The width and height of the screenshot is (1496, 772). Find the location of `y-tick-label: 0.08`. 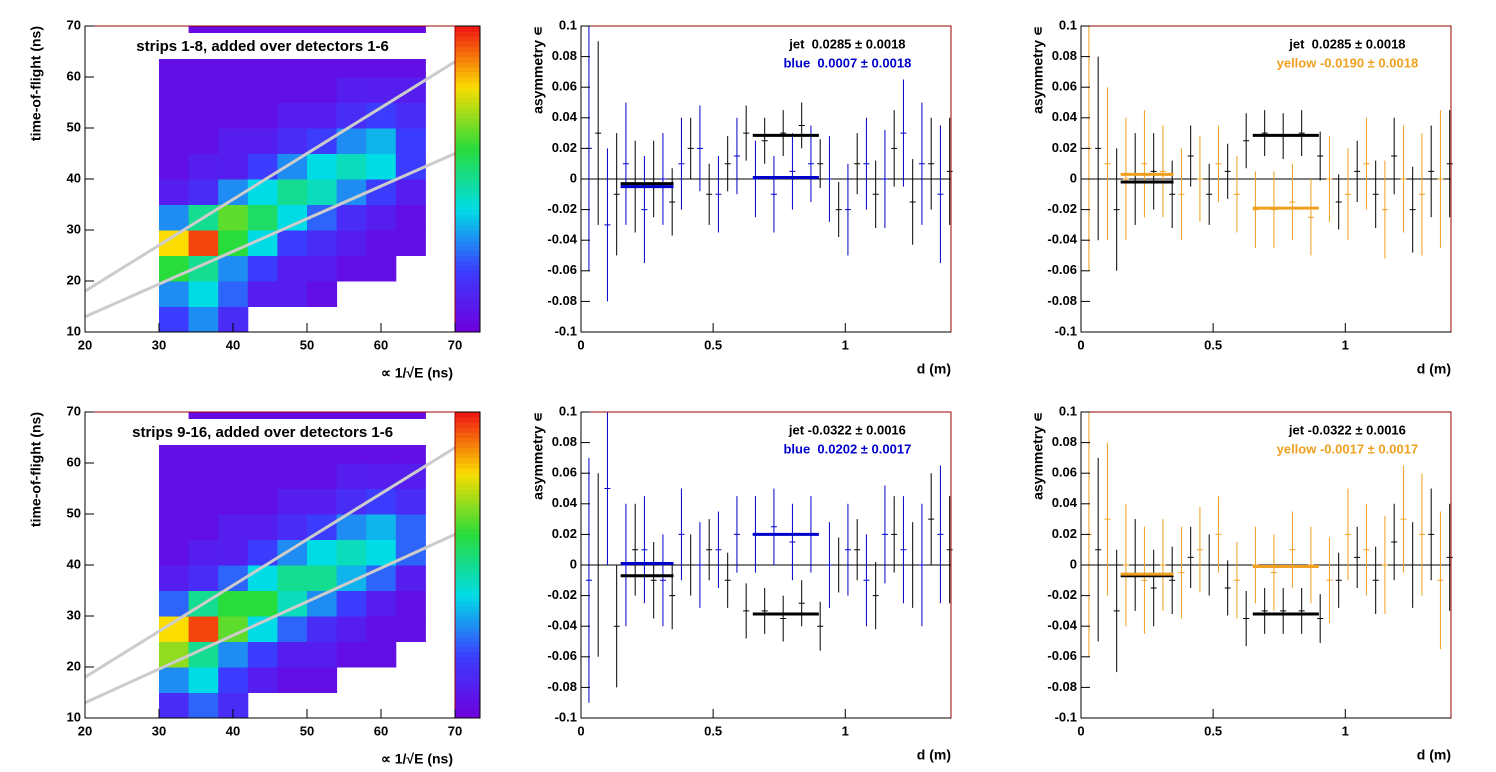

y-tick-label: 0.08 is located at coordinates (1064, 441).